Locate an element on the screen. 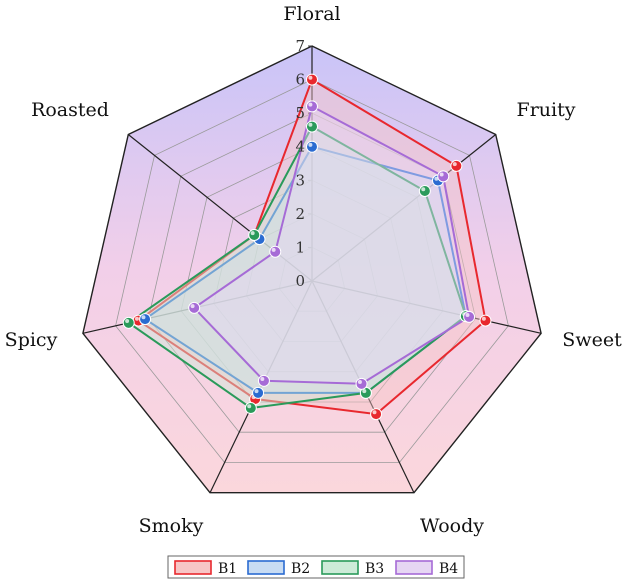  axis-label-floral: Floral is located at coordinates (311, 14).